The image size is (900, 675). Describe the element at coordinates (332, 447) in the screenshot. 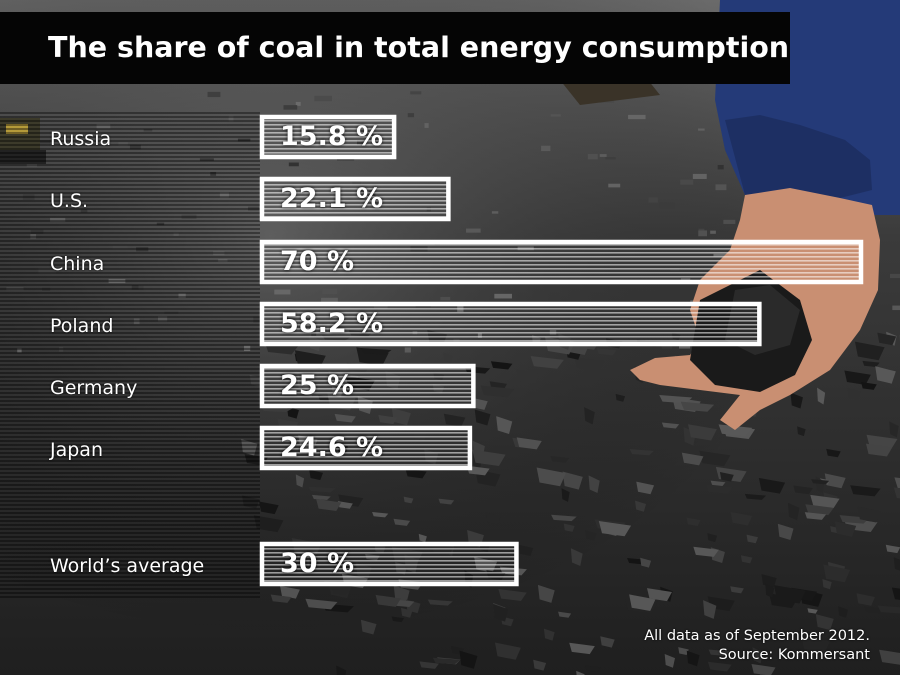

I see `value-label: 24.6 %` at that location.